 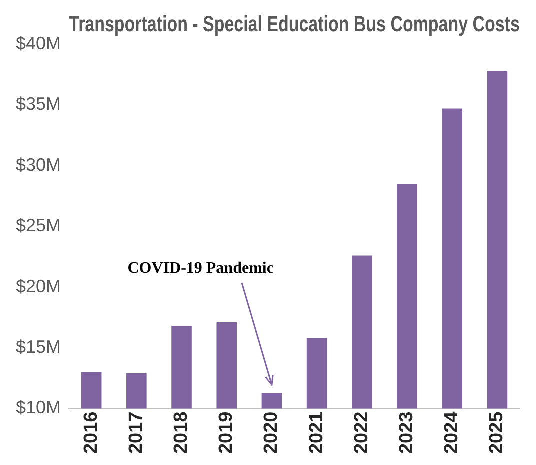 What do you see at coordinates (227, 433) in the screenshot?
I see `x-tick-label: 2019` at bounding box center [227, 433].